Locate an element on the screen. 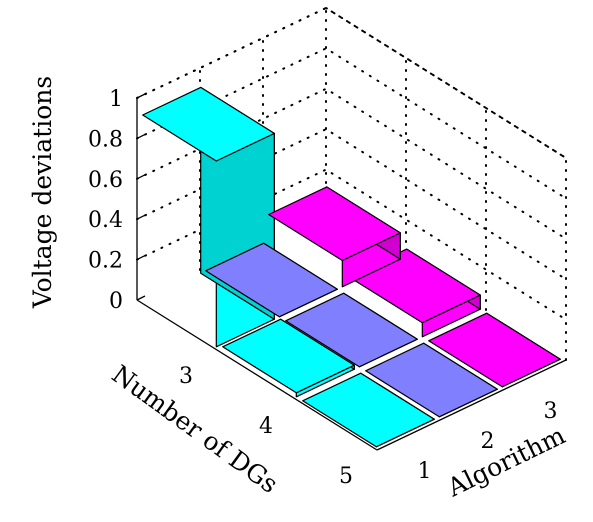 The image size is (593, 522). y-axis-label: Number of DGs is located at coordinates (195, 429).